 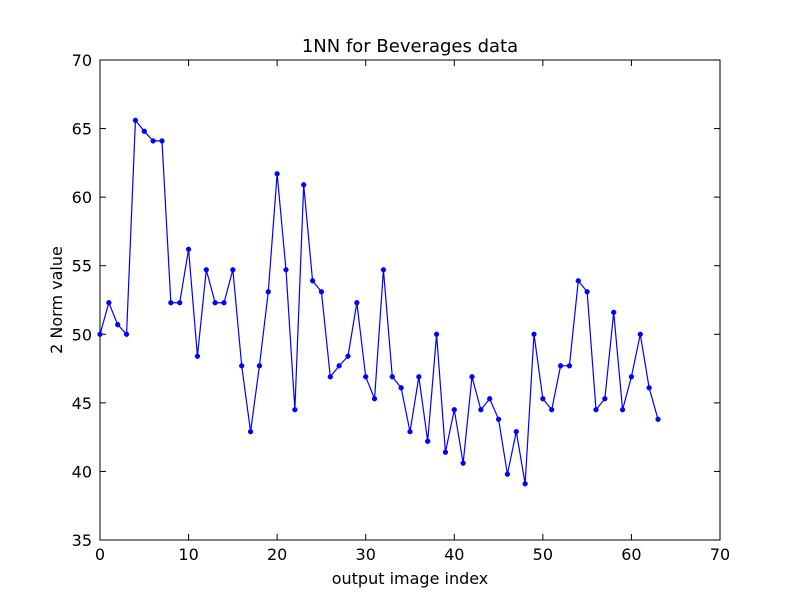 What do you see at coordinates (82, 266) in the screenshot?
I see `y-tick-label: 55` at bounding box center [82, 266].